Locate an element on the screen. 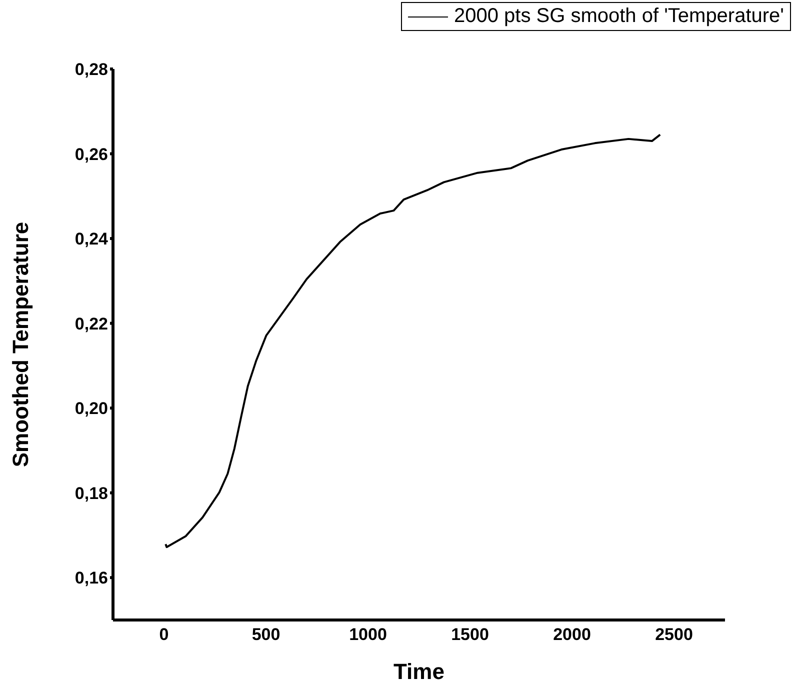 This screenshot has width=797, height=691. x-tick-label: 1500 is located at coordinates (470, 634).